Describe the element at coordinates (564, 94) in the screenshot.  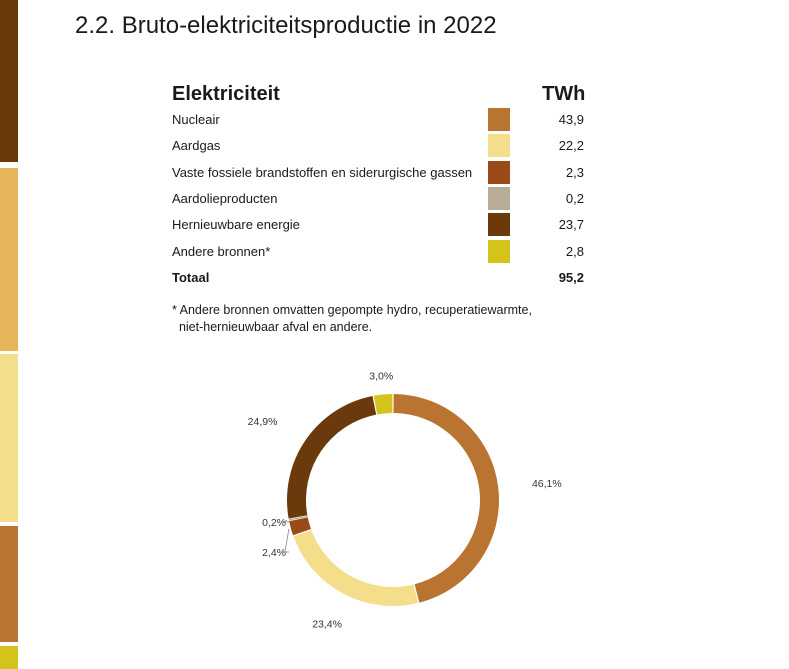
I see `table-header-unit: TWh` at that location.